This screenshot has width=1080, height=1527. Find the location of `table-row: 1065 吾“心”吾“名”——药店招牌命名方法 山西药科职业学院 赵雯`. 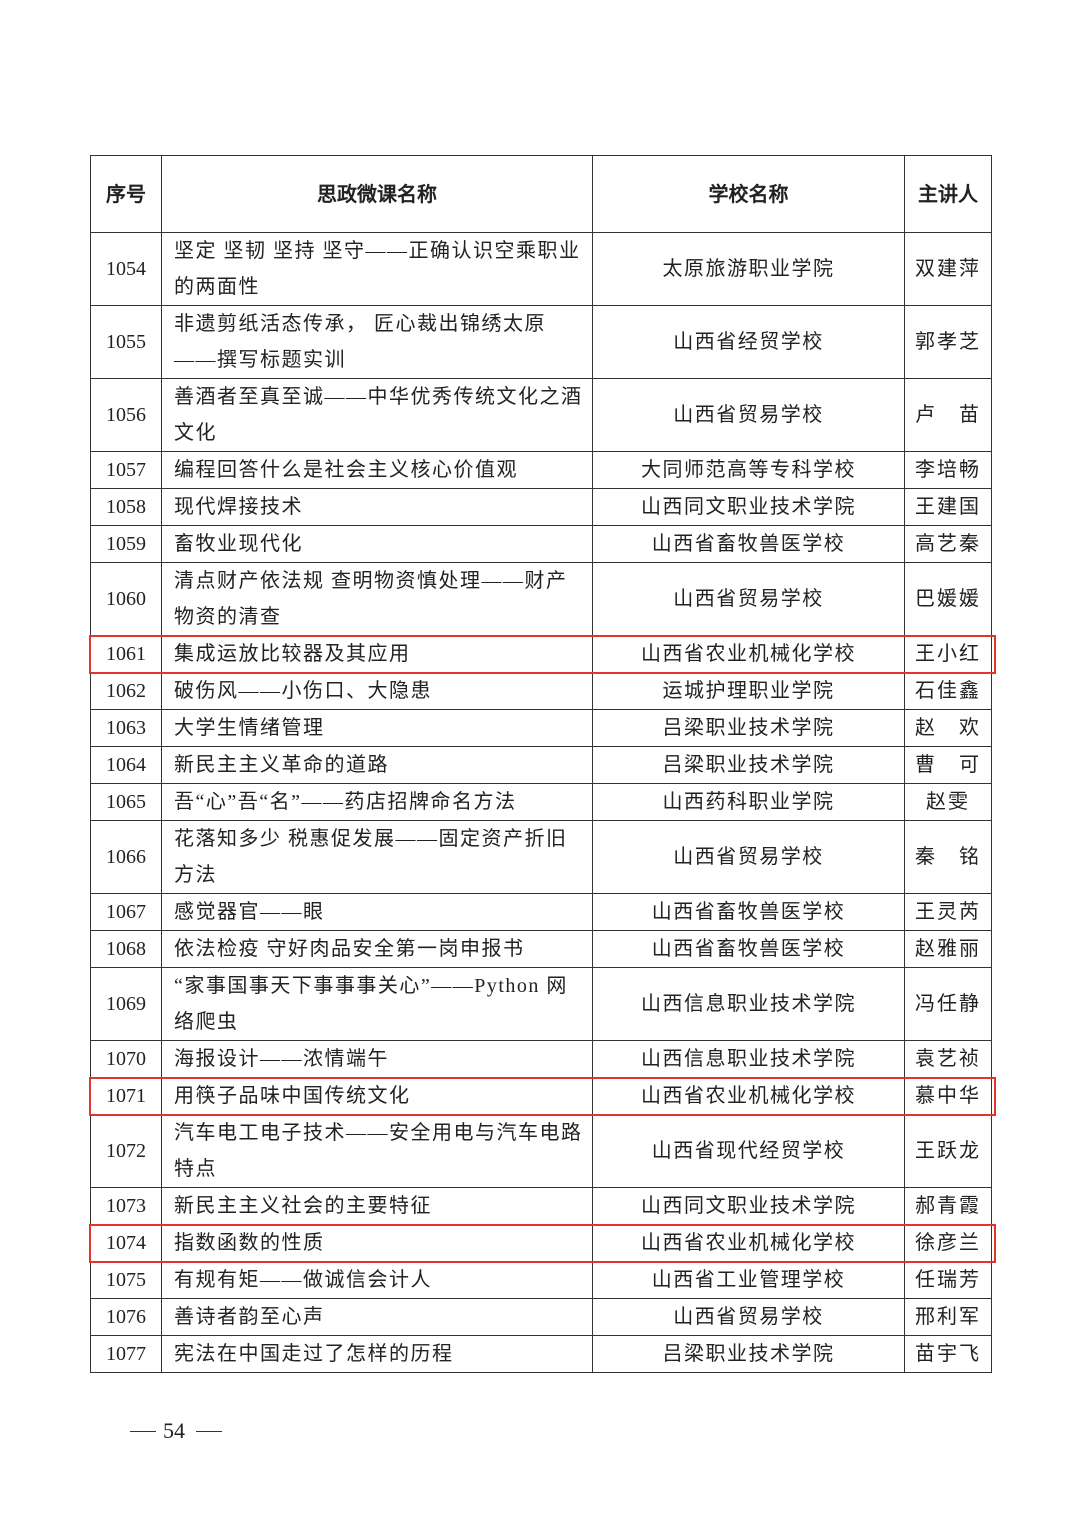

table-row: 1065 吾“心”吾“名”——药店招牌命名方法 山西药科职业学院 赵雯 is located at coordinates (541, 802).